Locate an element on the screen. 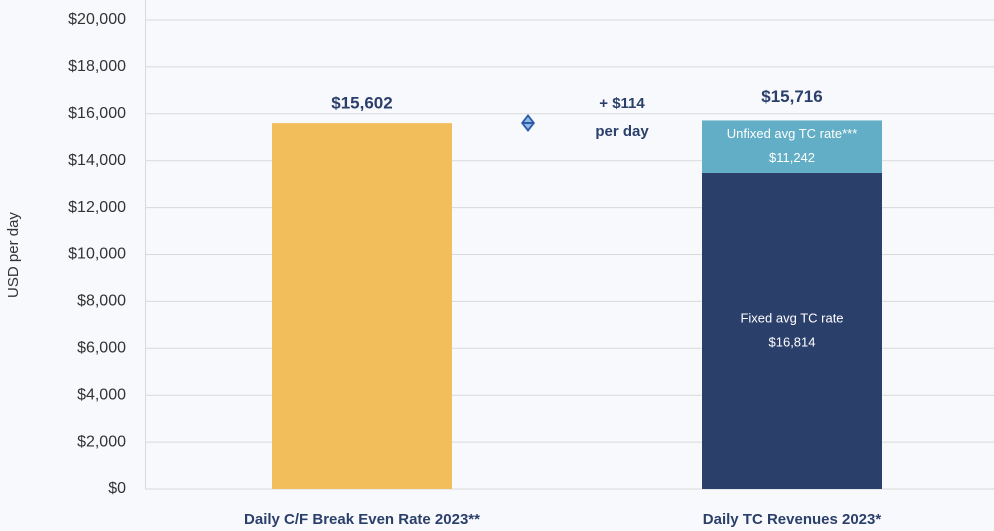 This screenshot has width=994, height=531. y-tick-label: $10,000 is located at coordinates (97, 254).